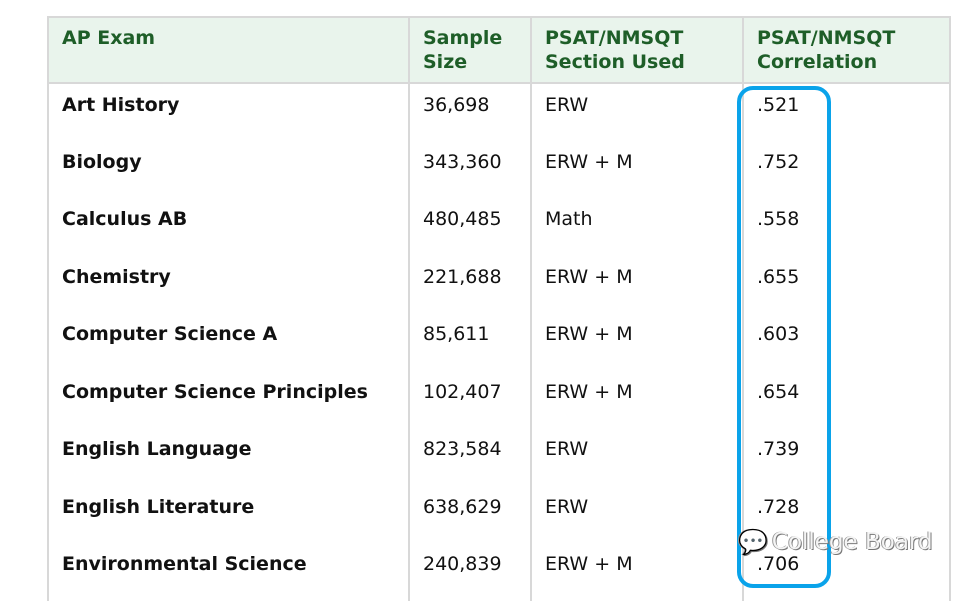 The image size is (974, 601). I want to click on cell-sample-size: 221,688, so click(470, 284).